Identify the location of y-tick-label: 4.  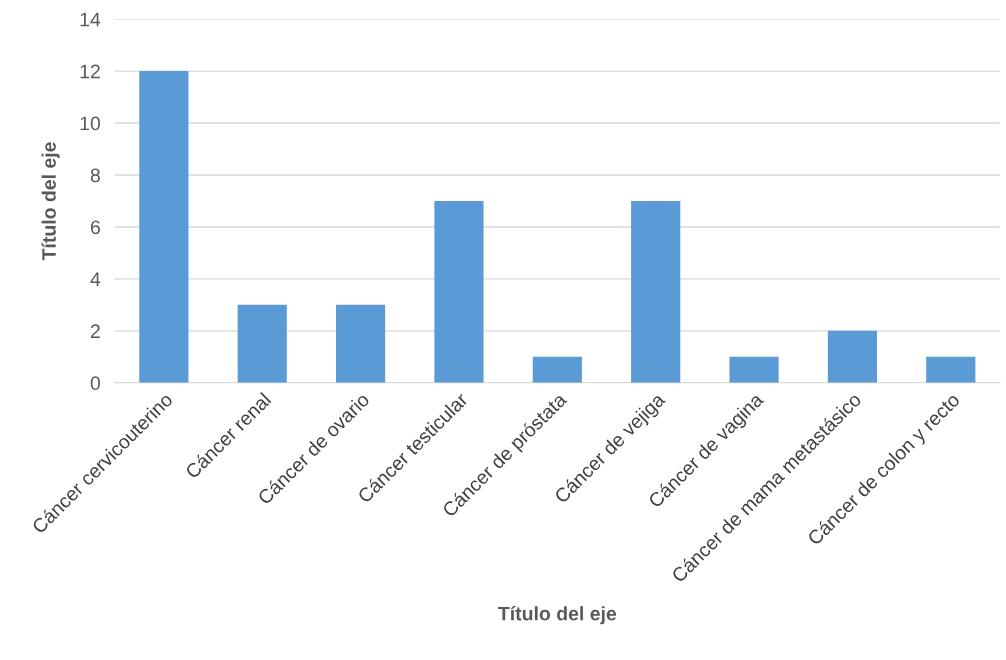
(95, 279).